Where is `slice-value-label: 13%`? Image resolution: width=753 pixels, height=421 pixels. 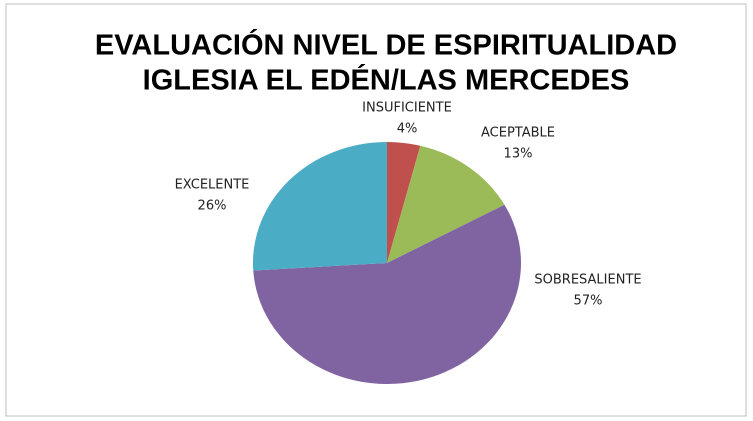
slice-value-label: 13% is located at coordinates (518, 154).